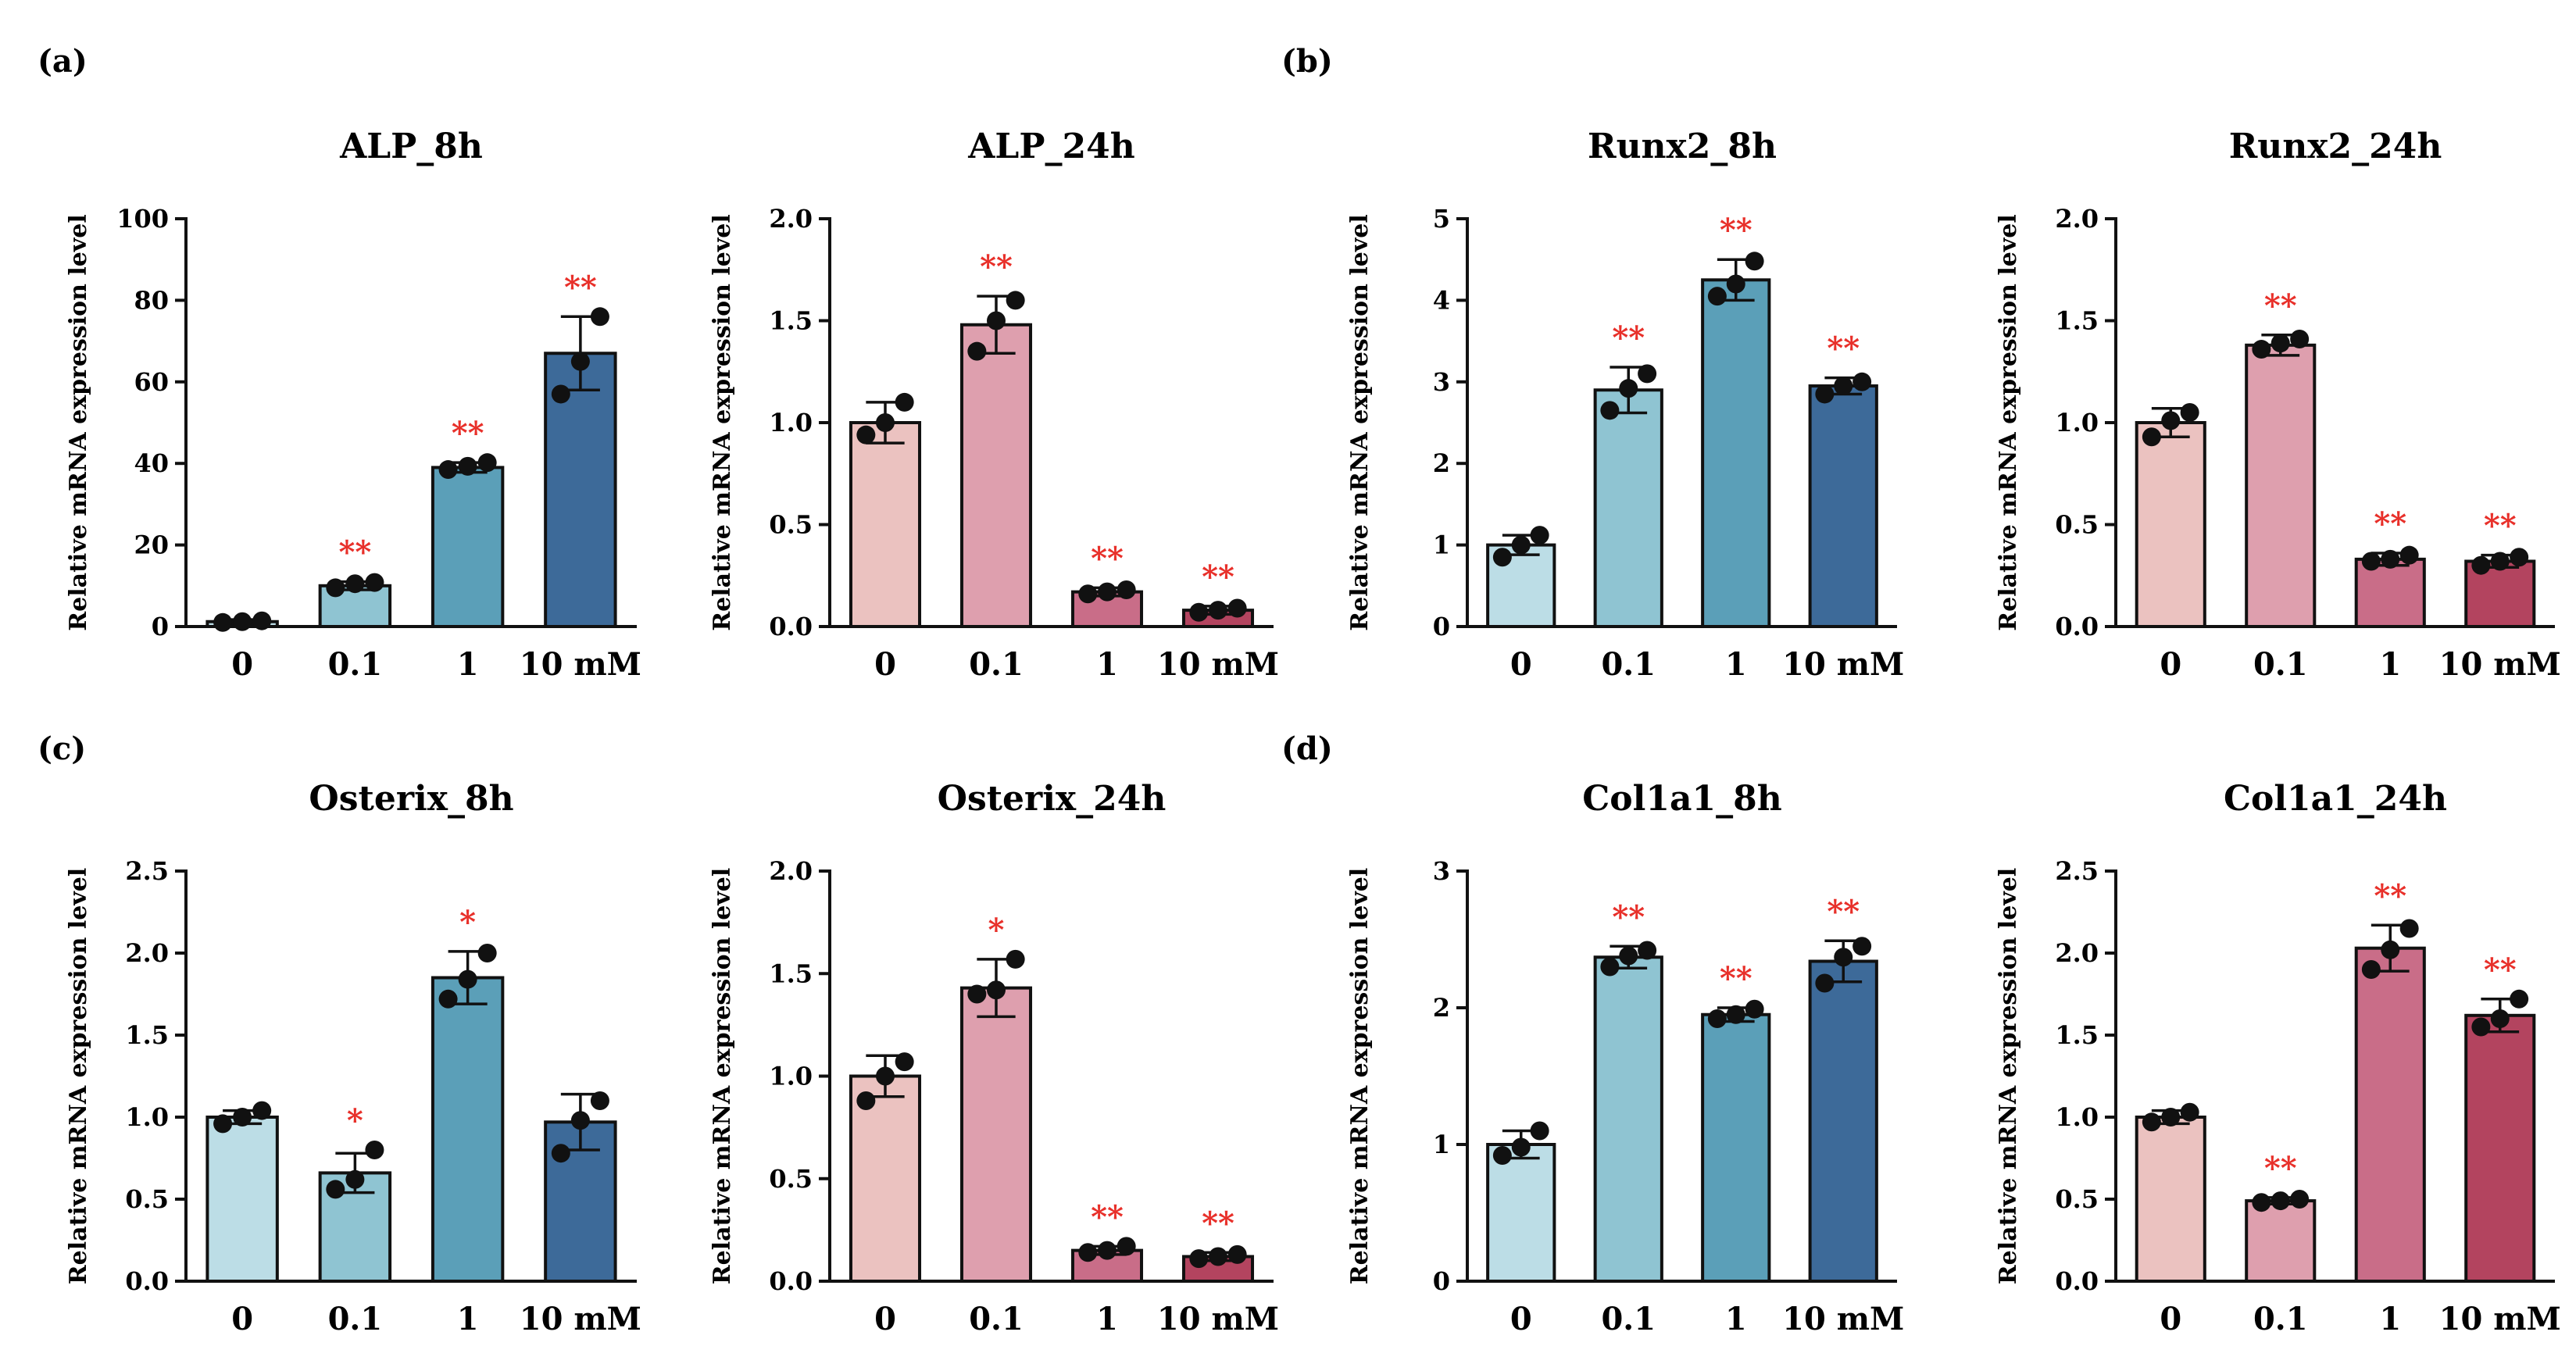 This screenshot has width=2576, height=1364. I want to click on y-tick-label: 80, so click(151, 300).